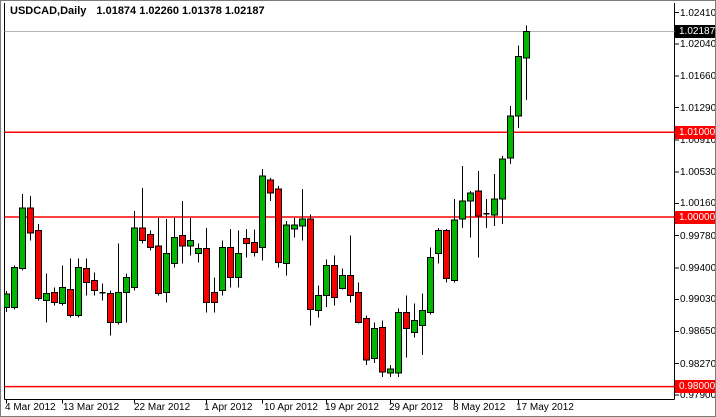  I want to click on price-axis-label: 1.01660, so click(698, 77).